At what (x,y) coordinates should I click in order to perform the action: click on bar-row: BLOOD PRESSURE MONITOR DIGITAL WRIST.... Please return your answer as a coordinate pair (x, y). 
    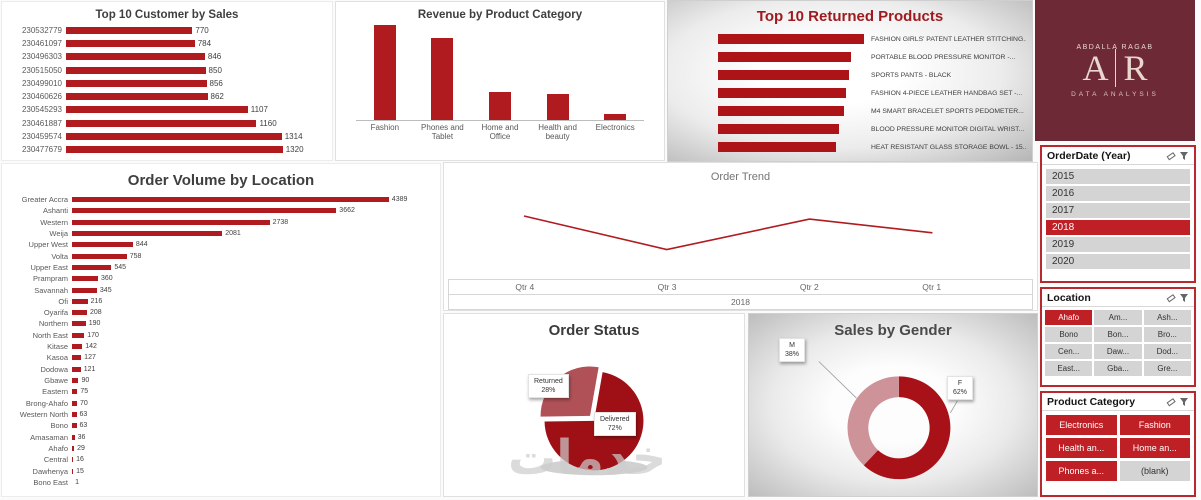
    Looking at the image, I should click on (850, 129).